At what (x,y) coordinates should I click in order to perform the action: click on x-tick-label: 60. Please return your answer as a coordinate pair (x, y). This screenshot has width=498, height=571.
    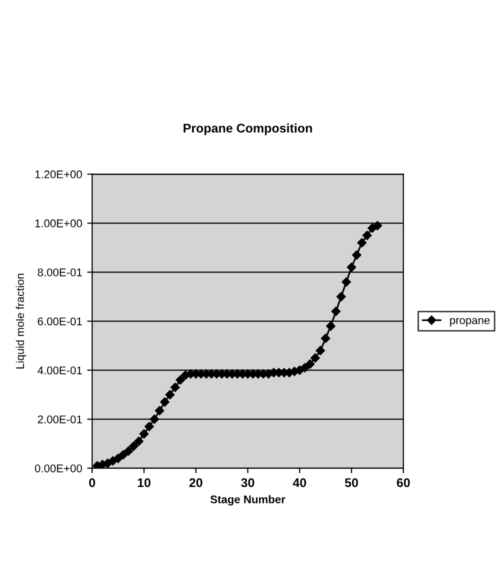
    Looking at the image, I should click on (403, 483).